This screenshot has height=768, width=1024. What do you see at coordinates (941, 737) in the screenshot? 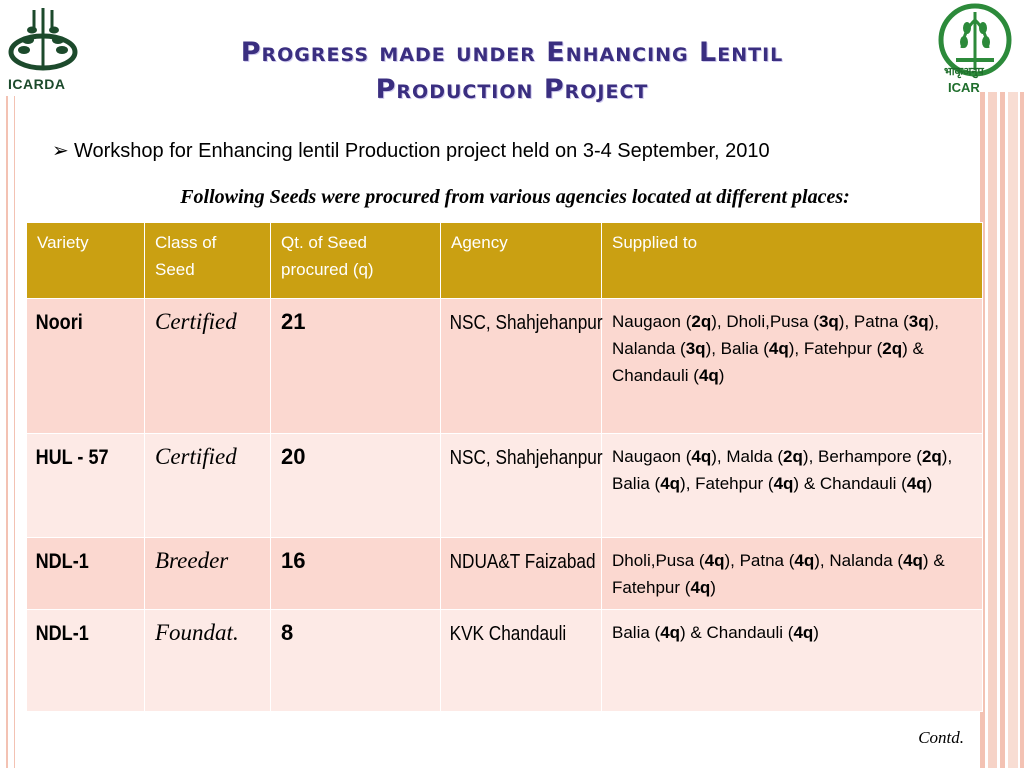
I see `contd-label: Contd.` at bounding box center [941, 737].